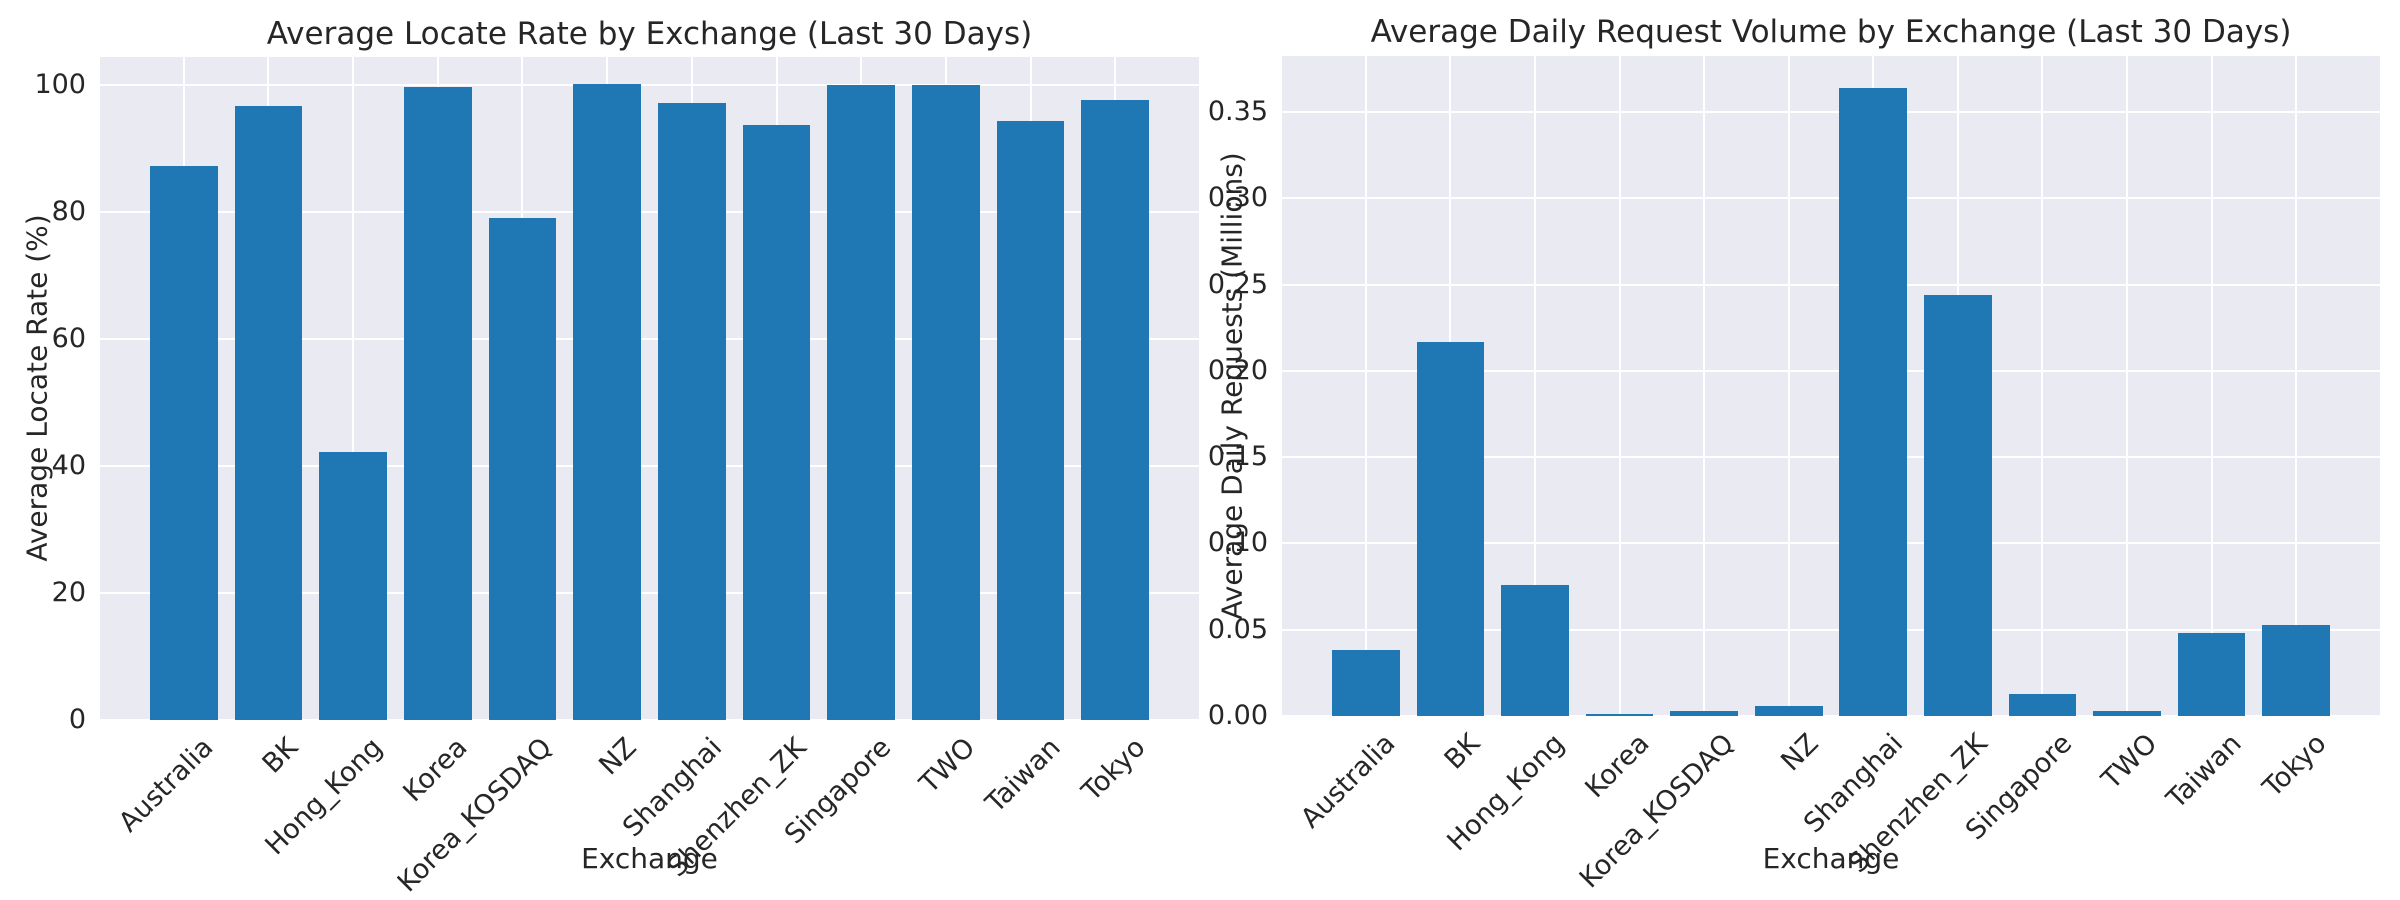 The image size is (2400, 900). Describe the element at coordinates (68, 211) in the screenshot. I see `y-tick-label: 80` at that location.